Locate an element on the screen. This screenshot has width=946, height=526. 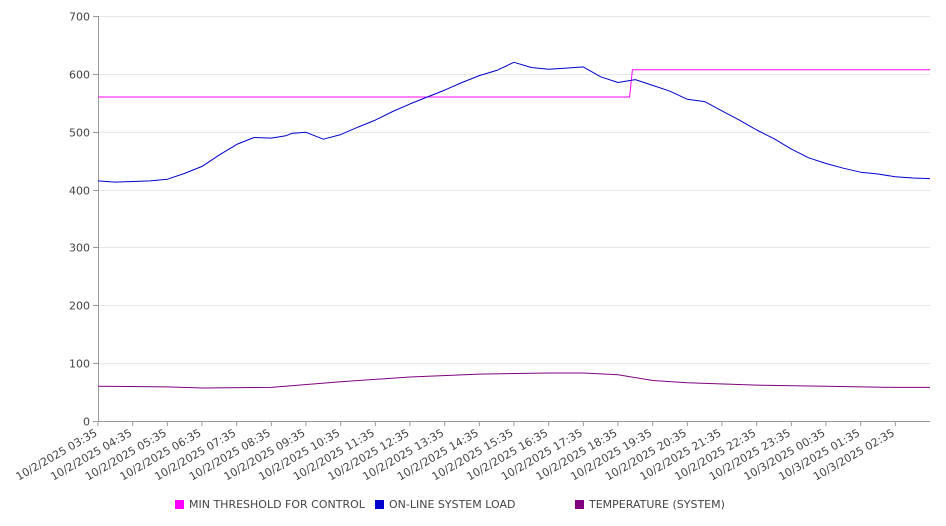
y-tick-label: 500 is located at coordinates (79, 133).